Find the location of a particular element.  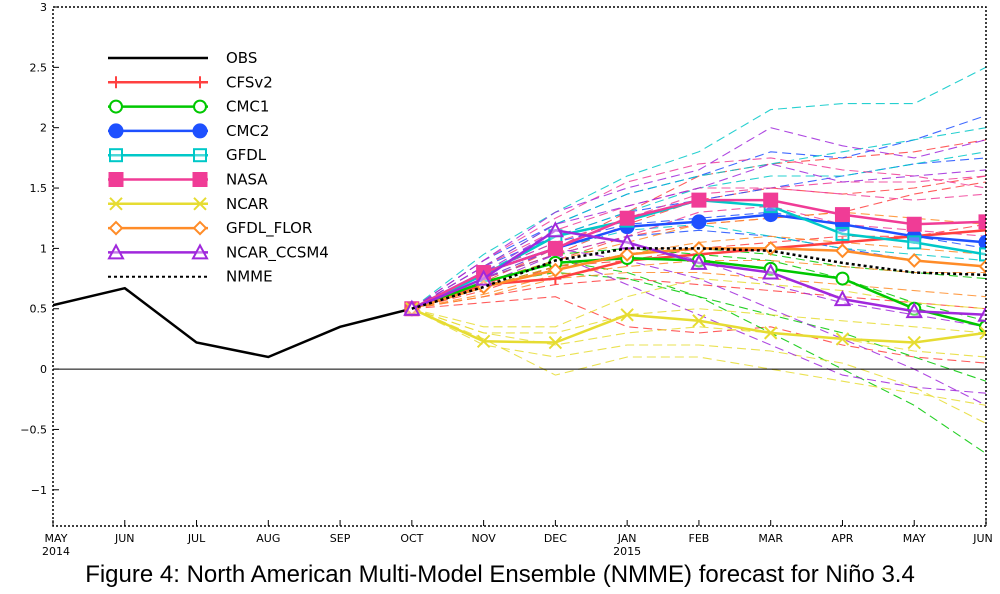

y-tick-label: 0 is located at coordinates (43, 369).